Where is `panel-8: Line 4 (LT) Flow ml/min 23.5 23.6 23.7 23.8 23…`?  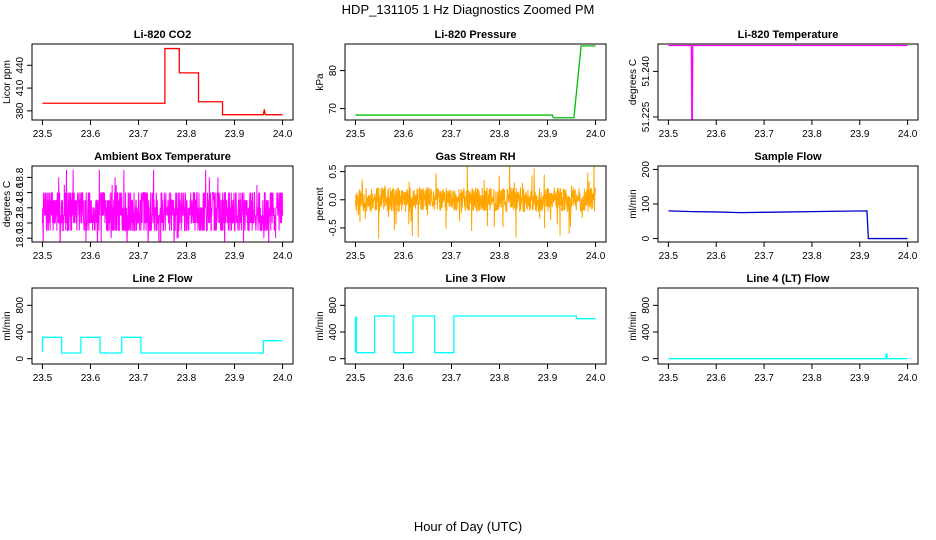
panel-8: Line 4 (LT) Flow ml/min 23.5 23.6 23.7 23.8 23… is located at coordinates (773, 328).